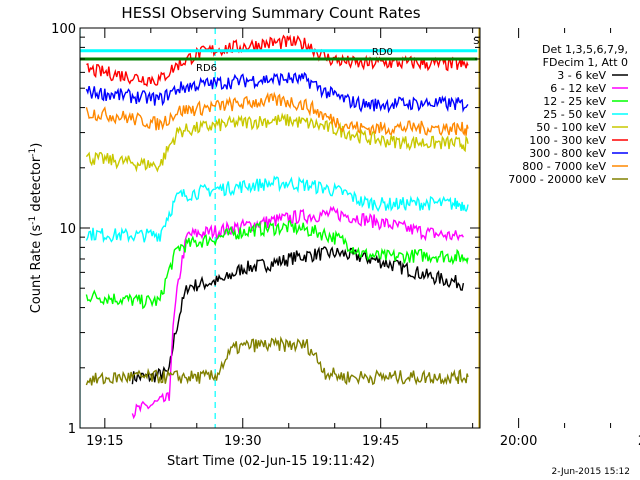  I want to click on legend-label-2: 12 - 25 keV, so click(574, 101).